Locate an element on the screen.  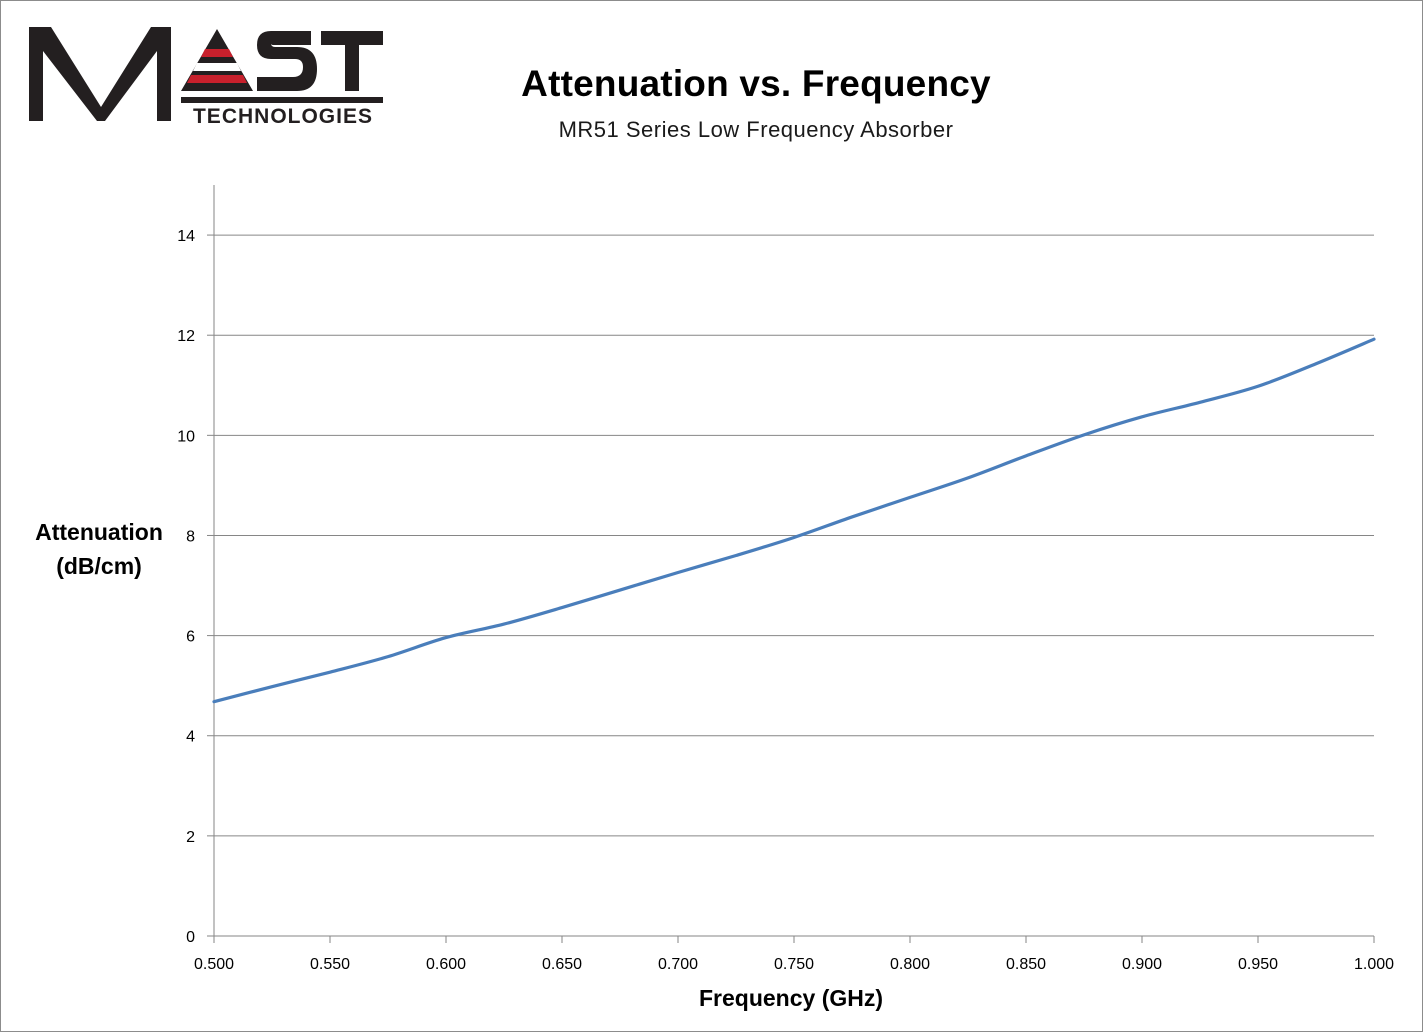
logo-s-shape is located at coordinates (287, 61).